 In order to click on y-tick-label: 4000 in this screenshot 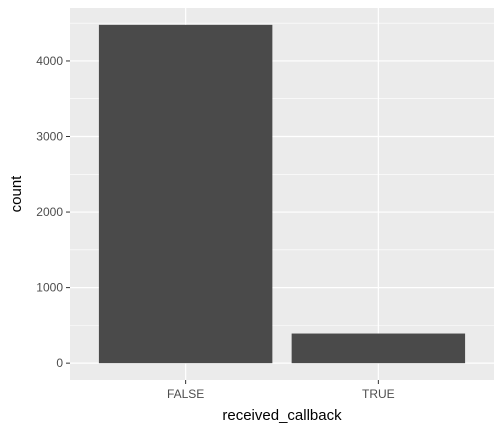, I will do `click(49, 61)`.